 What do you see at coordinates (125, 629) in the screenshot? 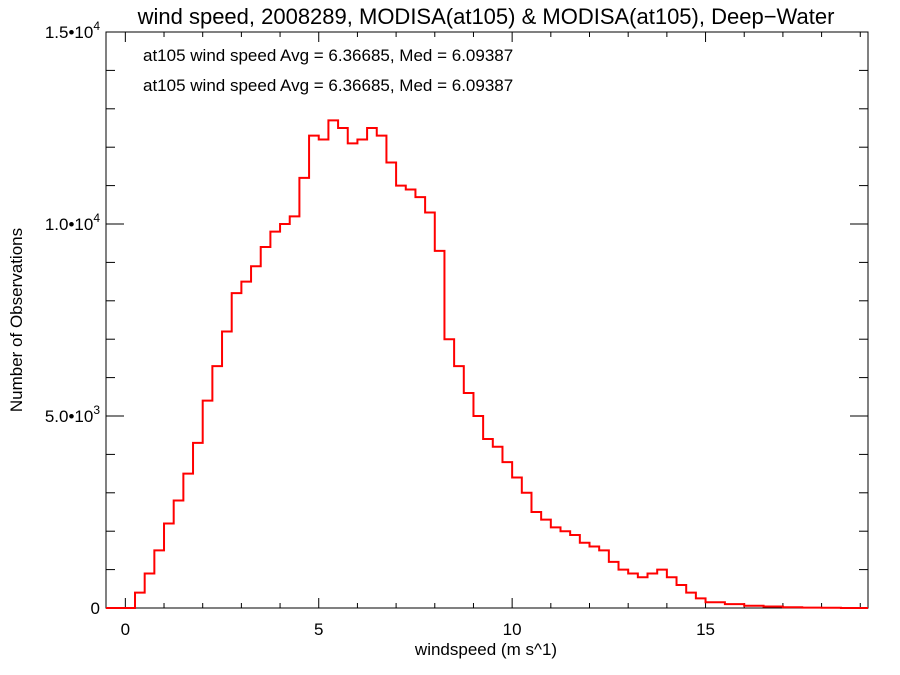
I see `x-tick-label: 0` at bounding box center [125, 629].